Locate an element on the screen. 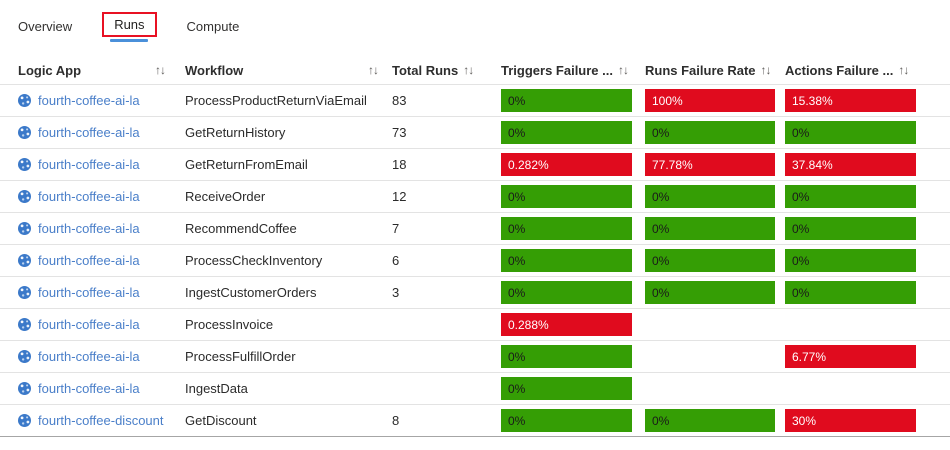 The width and height of the screenshot is (950, 450). tab-runs: Runs is located at coordinates (129, 26).